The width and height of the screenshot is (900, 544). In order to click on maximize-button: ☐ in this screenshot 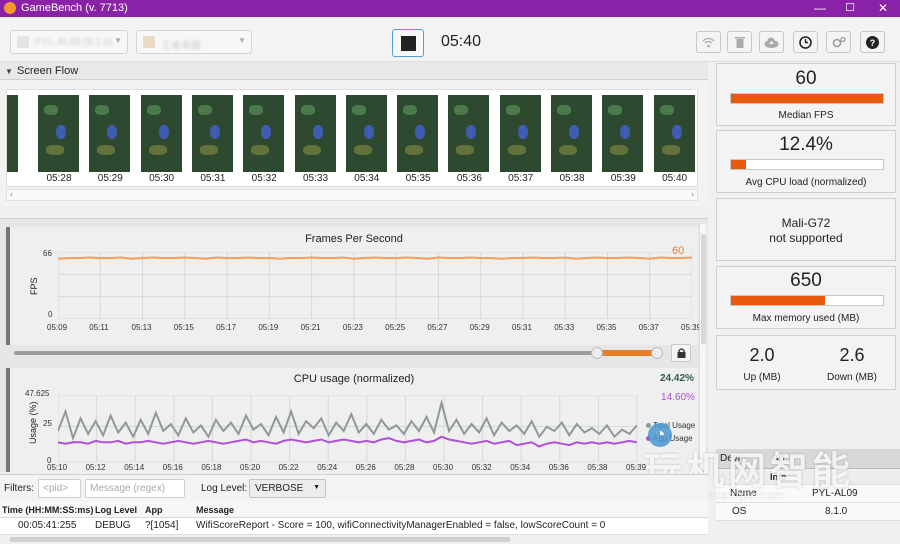, I will do `click(850, 8)`.